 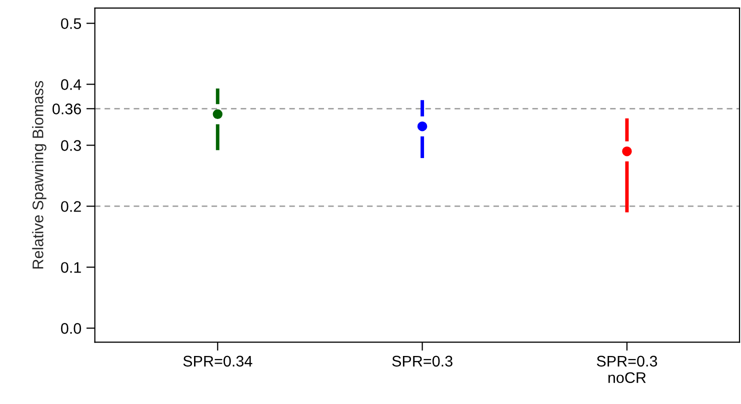 I want to click on y-tick-label: 0.3, so click(x=71, y=145).